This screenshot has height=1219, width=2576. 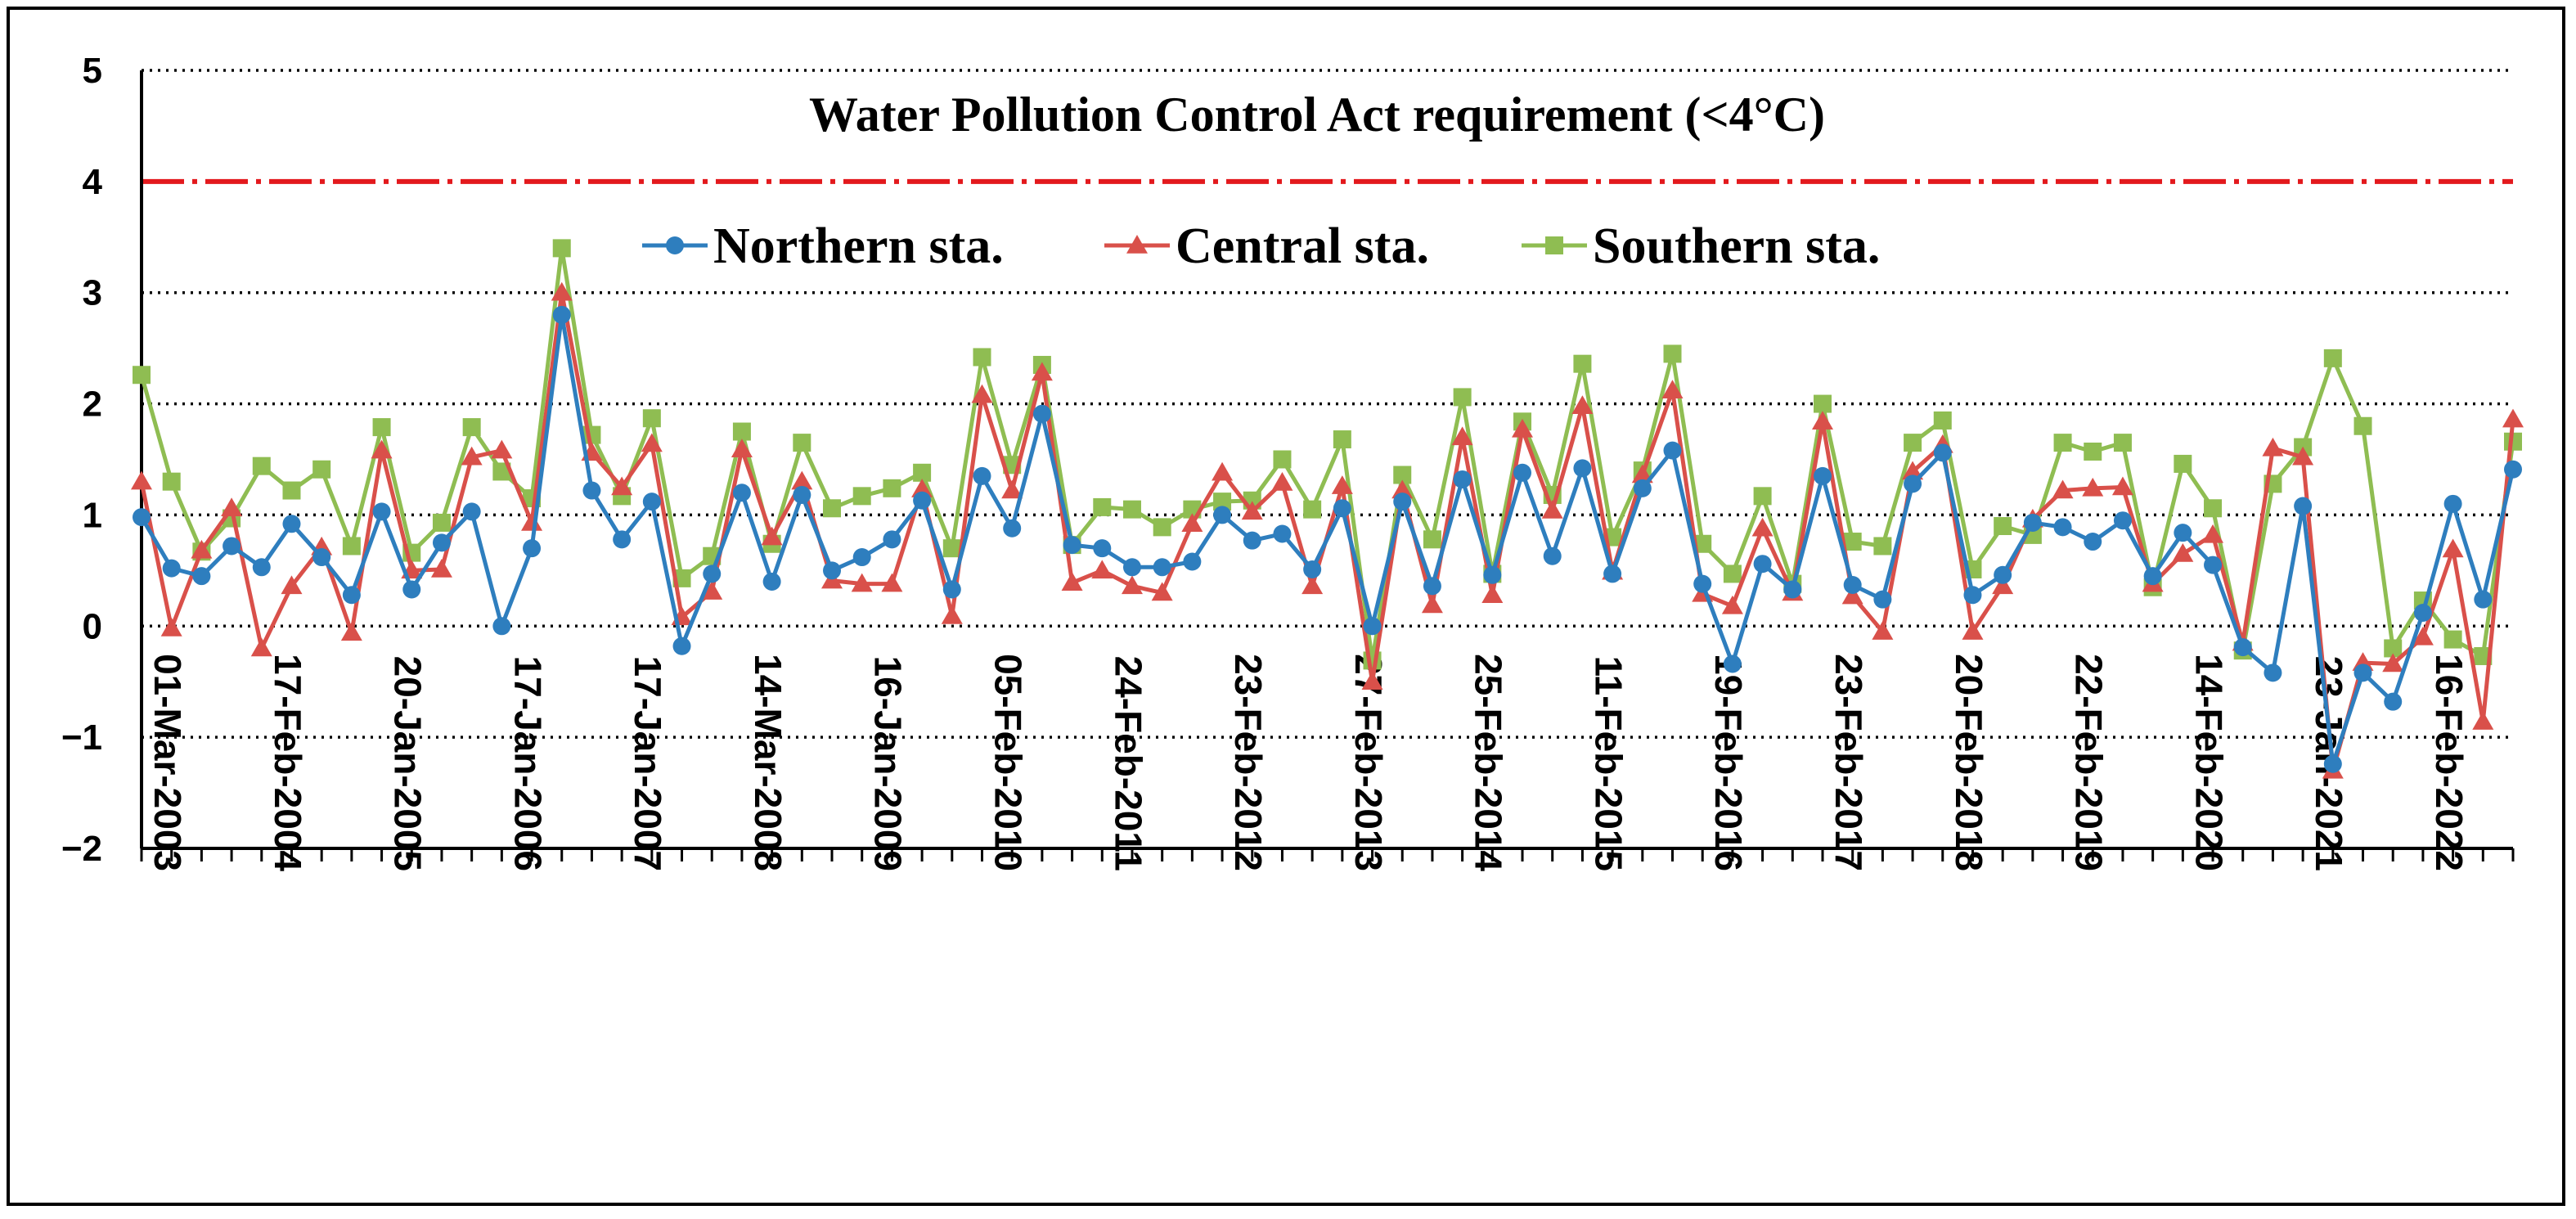 What do you see at coordinates (1849, 763) in the screenshot?
I see `x-tick-label: 23-Feb-2017` at bounding box center [1849, 763].